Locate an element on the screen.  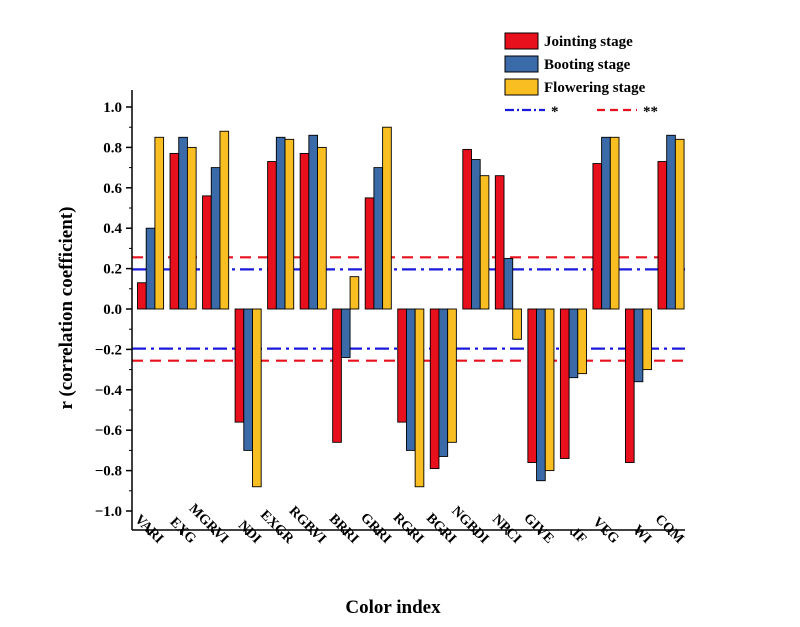
y-tick-label: 0.4 is located at coordinates (112, 229).